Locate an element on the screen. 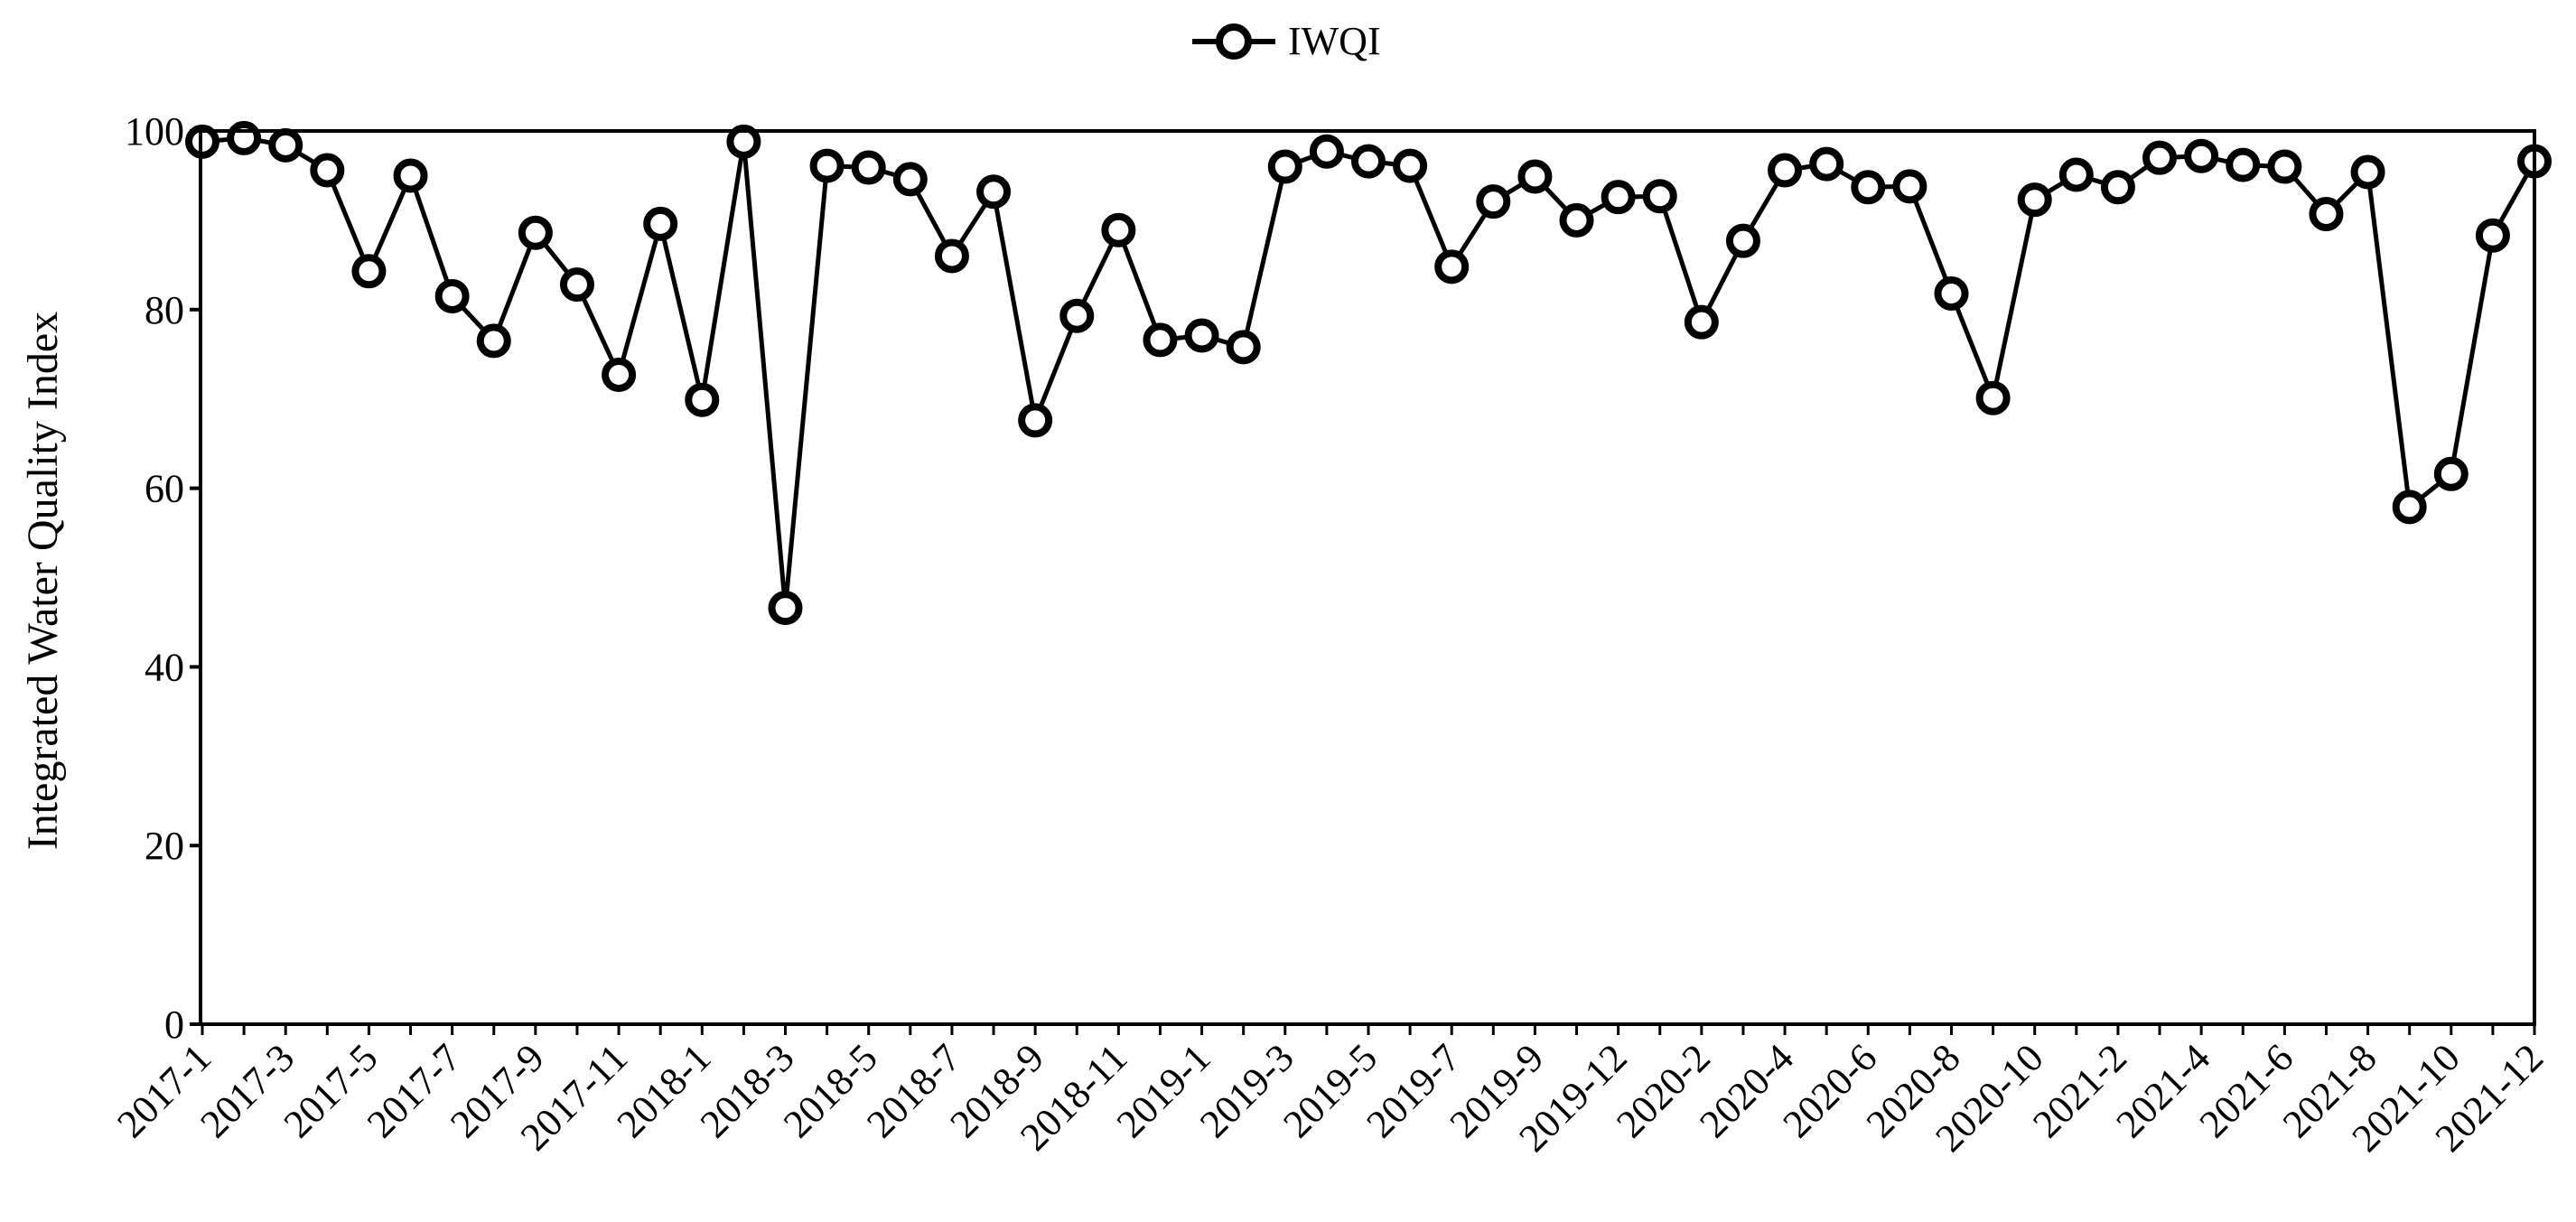  x-tick-label: 2018-5 is located at coordinates (830, 1091).